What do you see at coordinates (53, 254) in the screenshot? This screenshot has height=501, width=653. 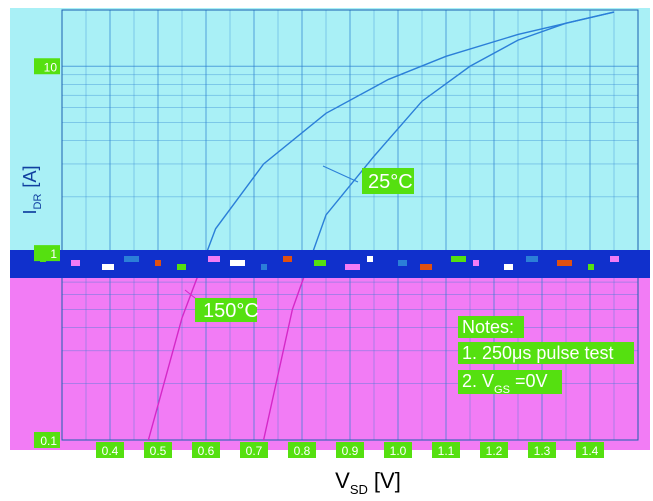 I see `y-tick-label: 1` at bounding box center [53, 254].